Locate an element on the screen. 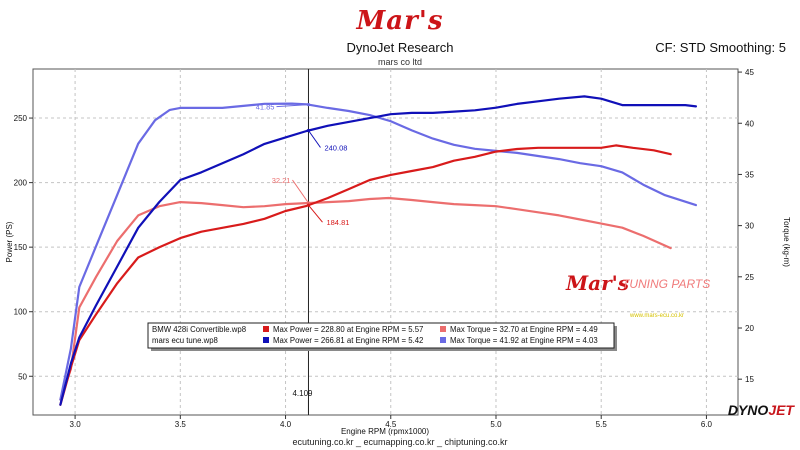  cursor-annotations: 41.85 240.08 32.21 184.81 is located at coordinates (303, 165).